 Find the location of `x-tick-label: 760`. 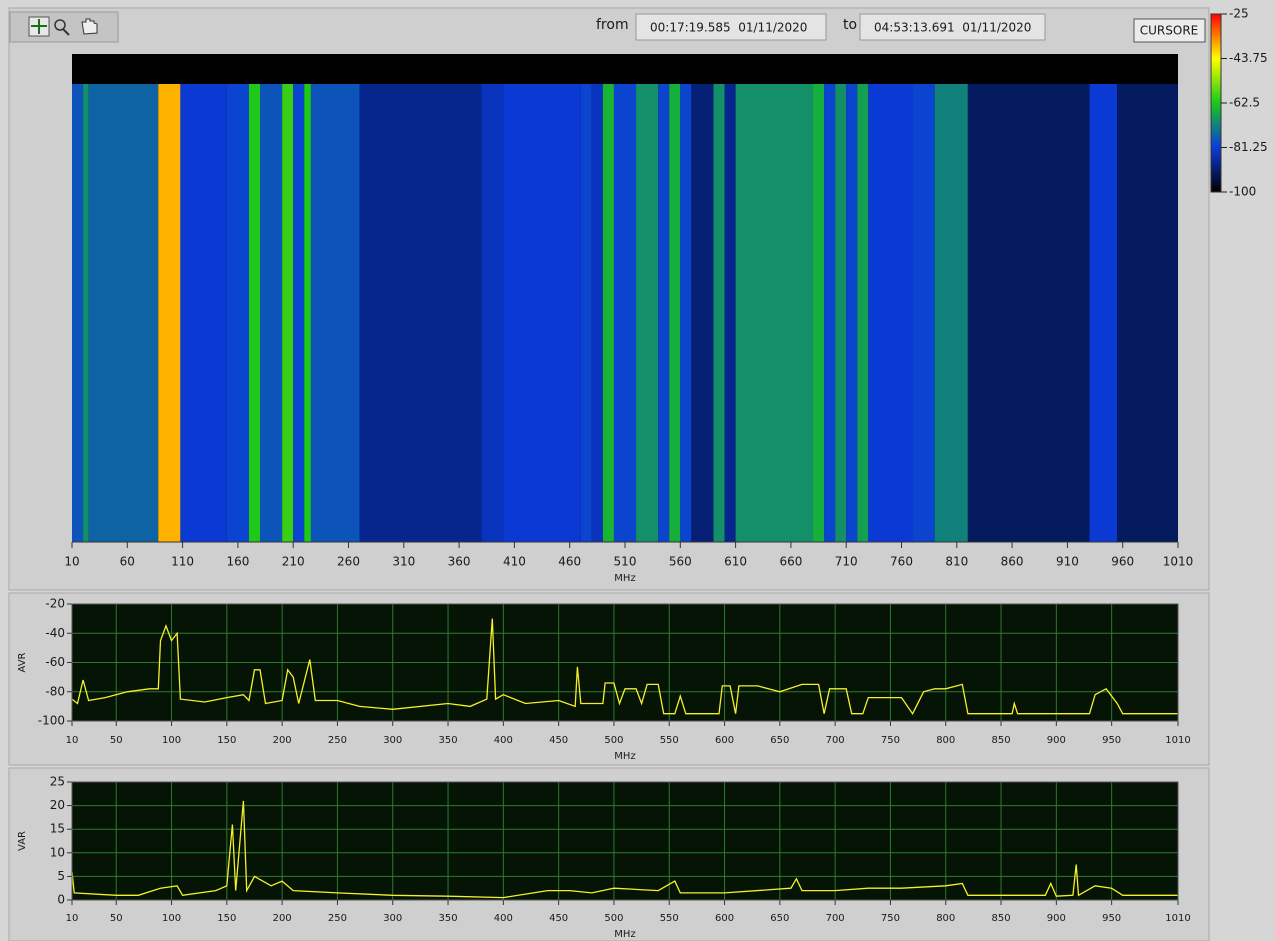

x-tick-label: 760 is located at coordinates (901, 562).